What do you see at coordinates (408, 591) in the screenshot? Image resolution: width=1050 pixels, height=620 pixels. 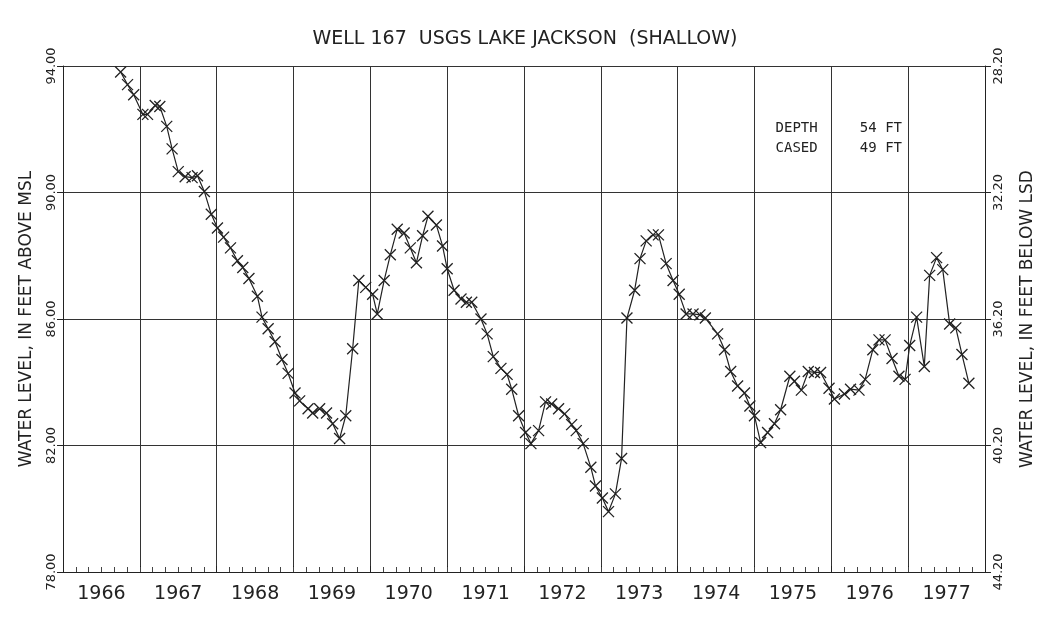 I see `x-tick-label: 1970` at bounding box center [408, 591].